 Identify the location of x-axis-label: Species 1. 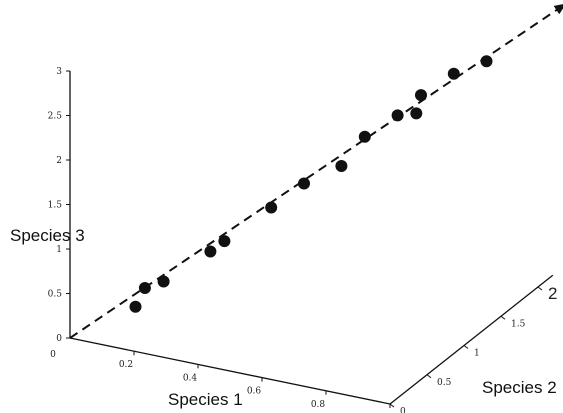
(205, 399).